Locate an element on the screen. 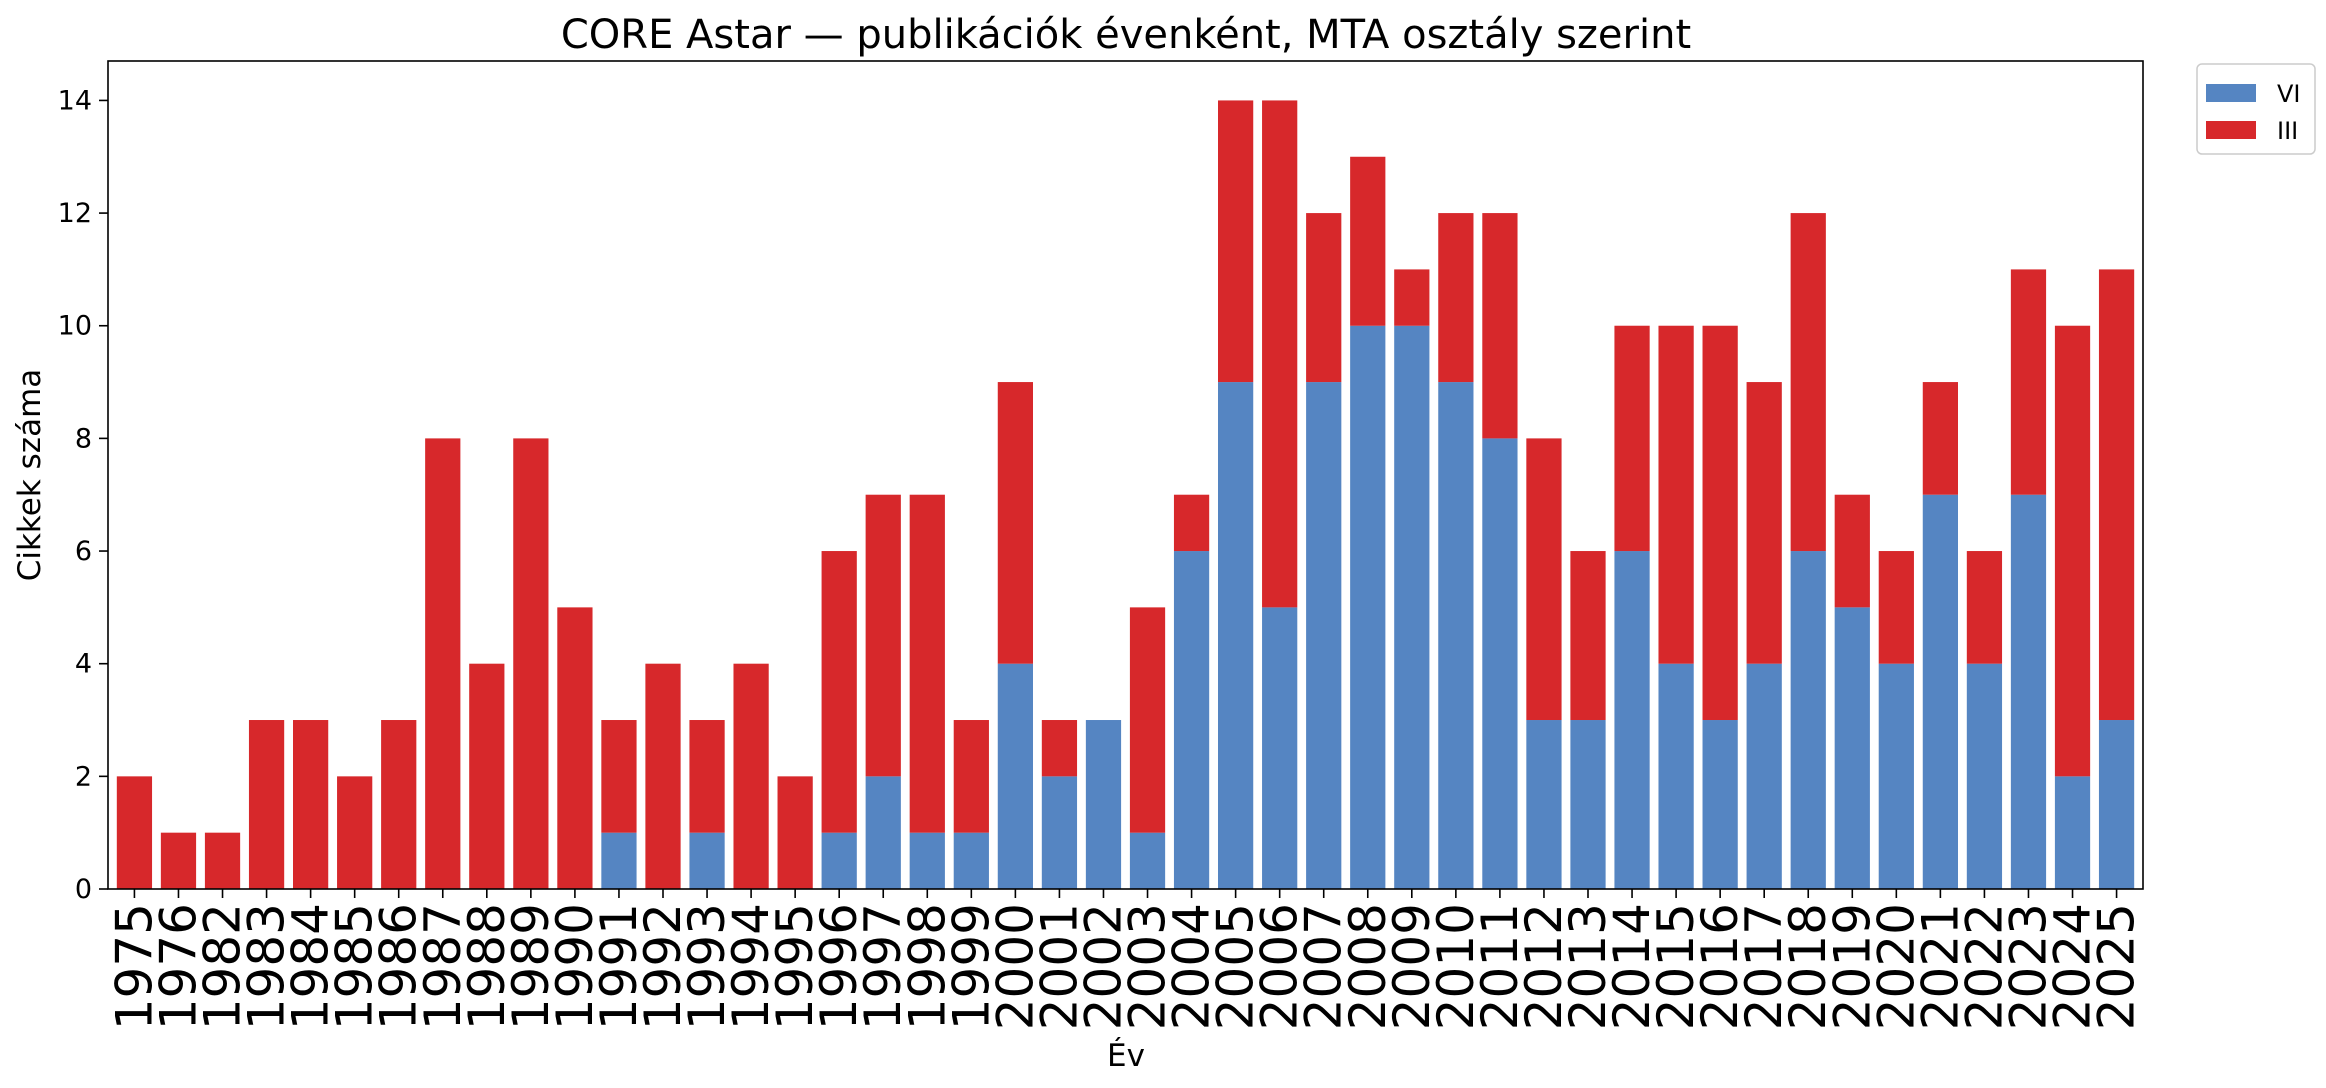 Image resolution: width=2326 pixels, height=1088 pixels. bar-iii-1992 is located at coordinates (663, 776).